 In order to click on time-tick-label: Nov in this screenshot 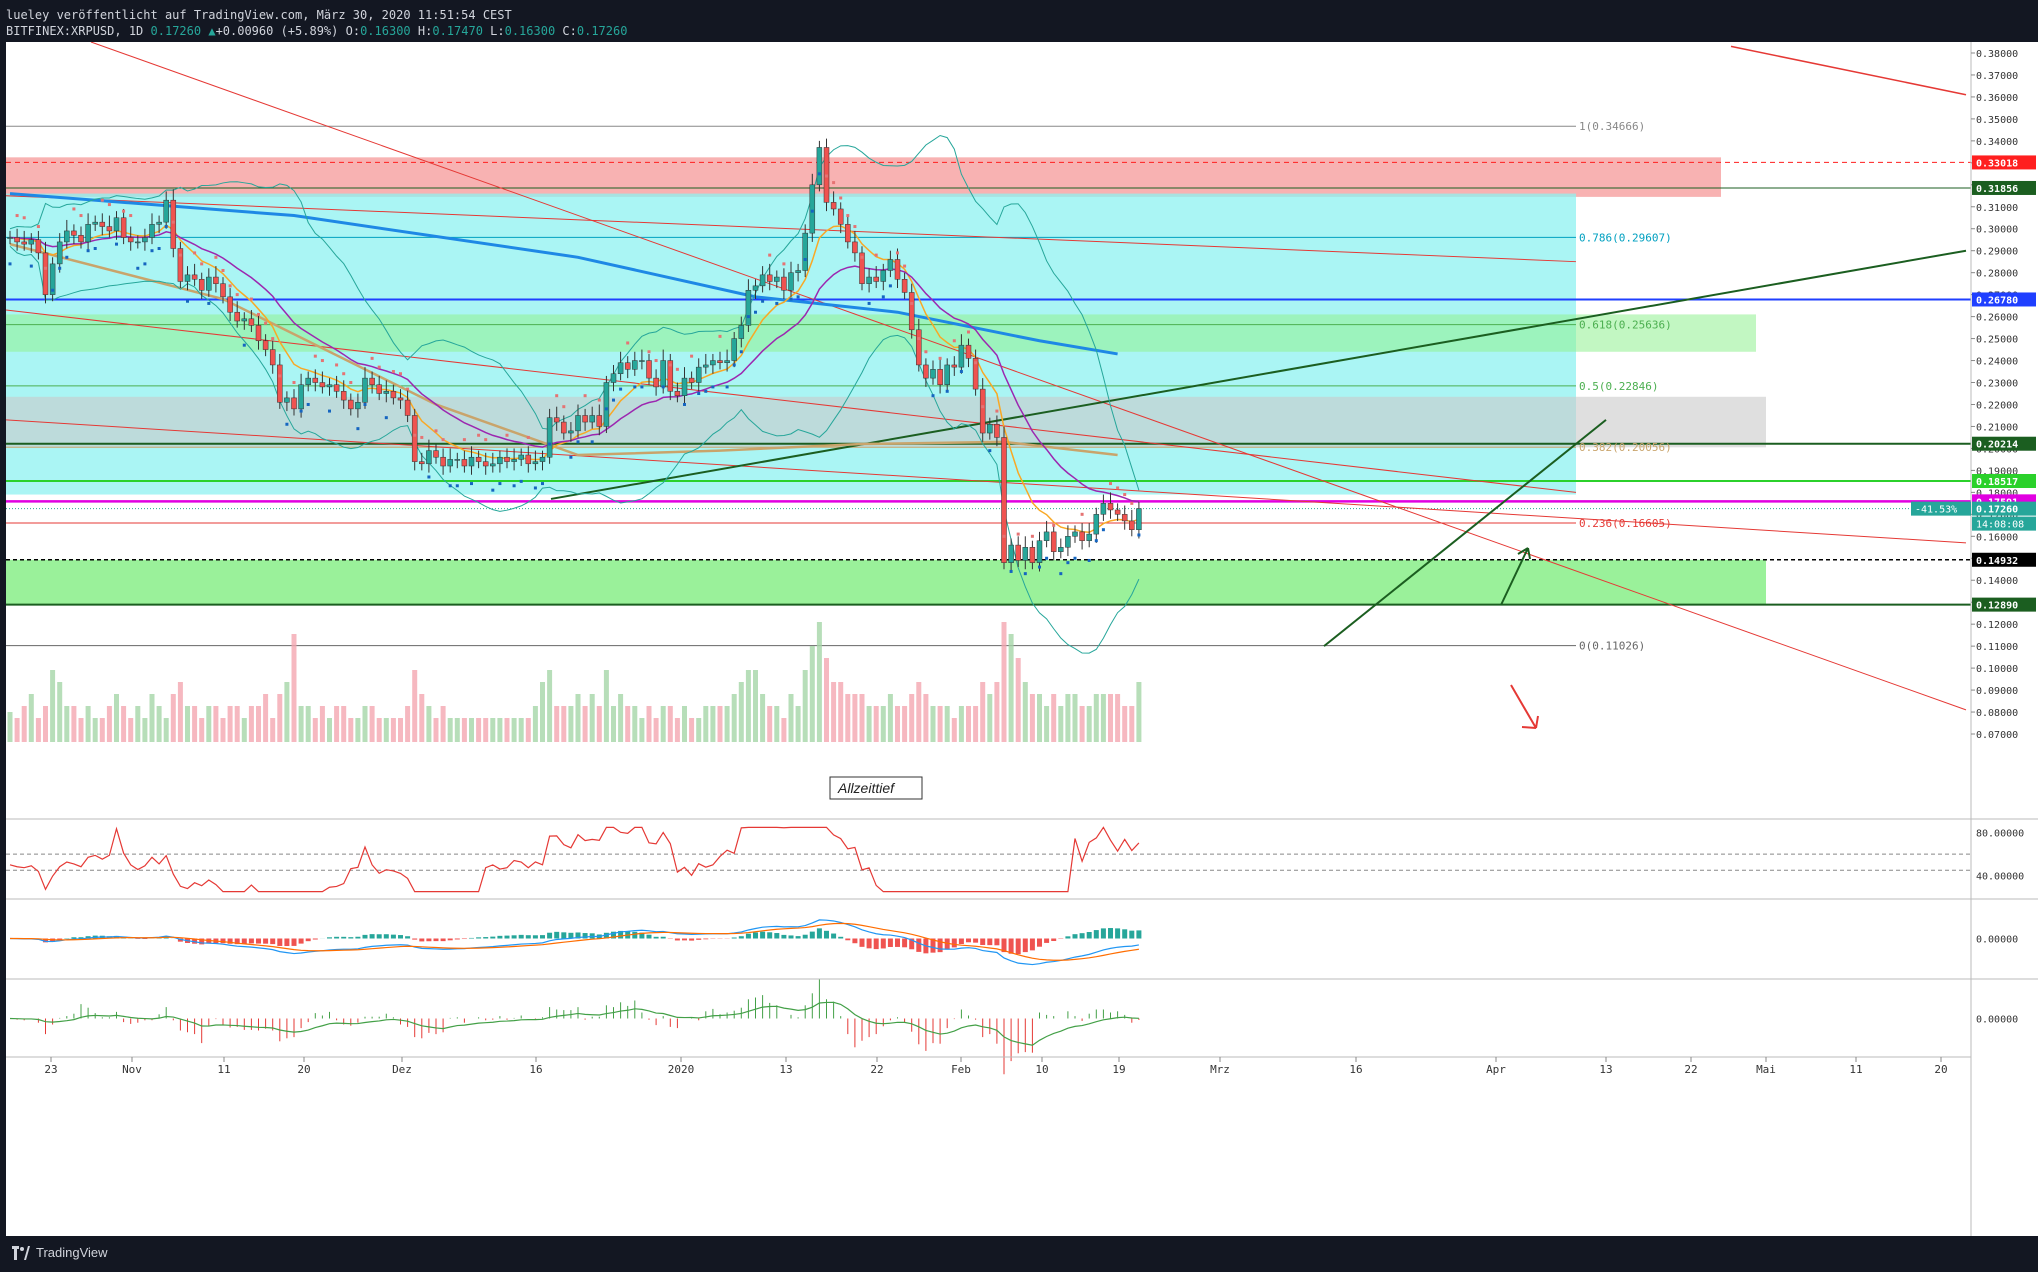, I will do `click(132, 1069)`.